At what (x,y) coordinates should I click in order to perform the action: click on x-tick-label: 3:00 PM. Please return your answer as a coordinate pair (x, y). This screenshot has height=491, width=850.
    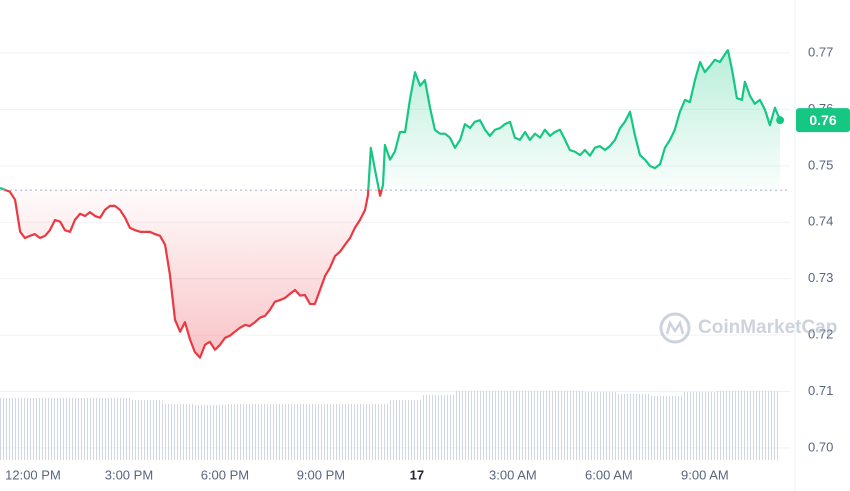
    Looking at the image, I should click on (129, 474).